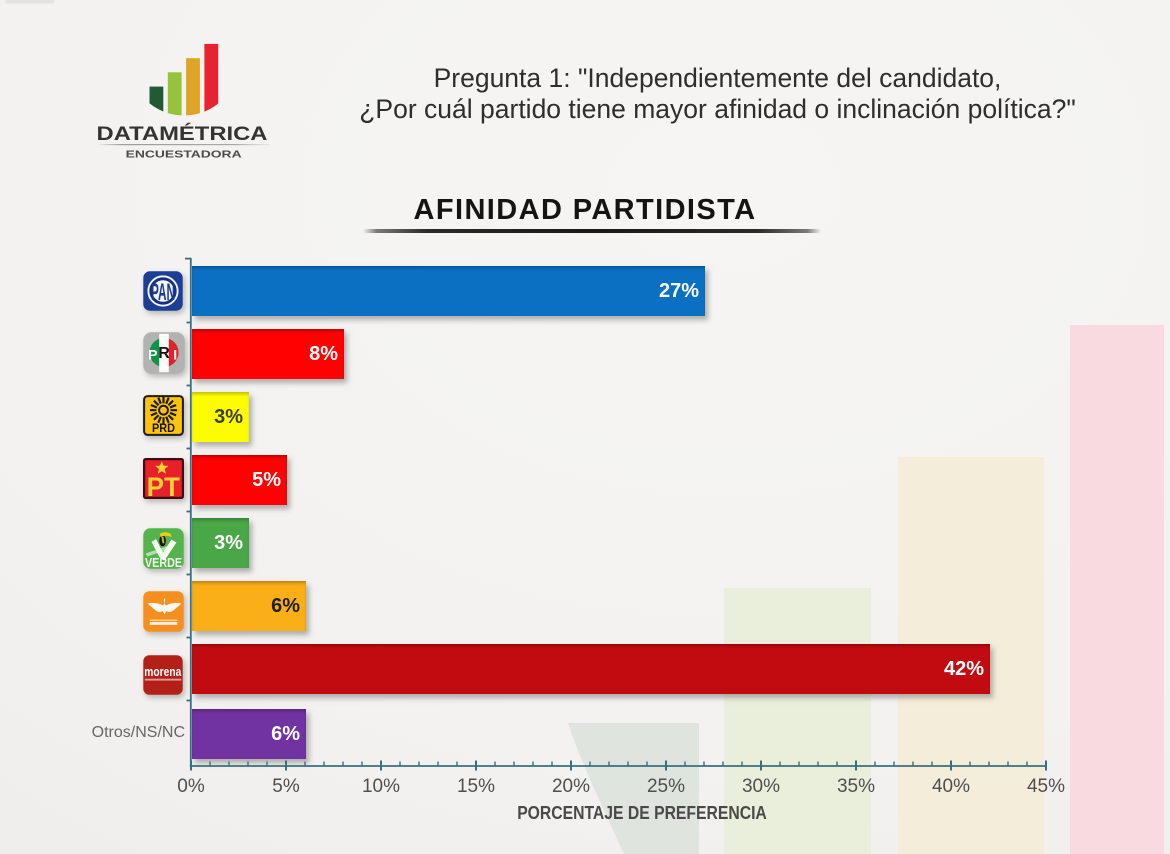  Describe the element at coordinates (184, 154) in the screenshot. I see `svg-text: ENCUESTADORA` at that location.